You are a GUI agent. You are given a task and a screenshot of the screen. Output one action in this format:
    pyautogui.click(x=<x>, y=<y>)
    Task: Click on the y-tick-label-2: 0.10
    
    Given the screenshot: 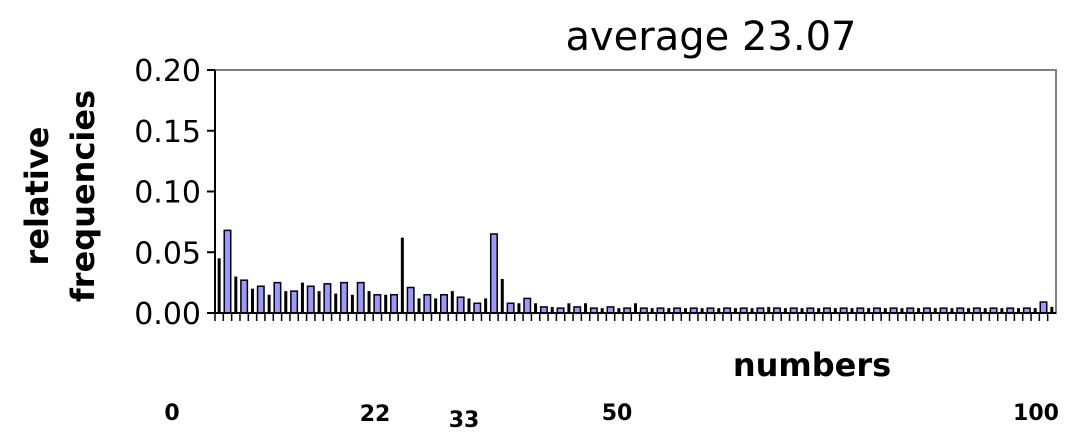 What is the action you would take?
    pyautogui.click(x=167, y=193)
    